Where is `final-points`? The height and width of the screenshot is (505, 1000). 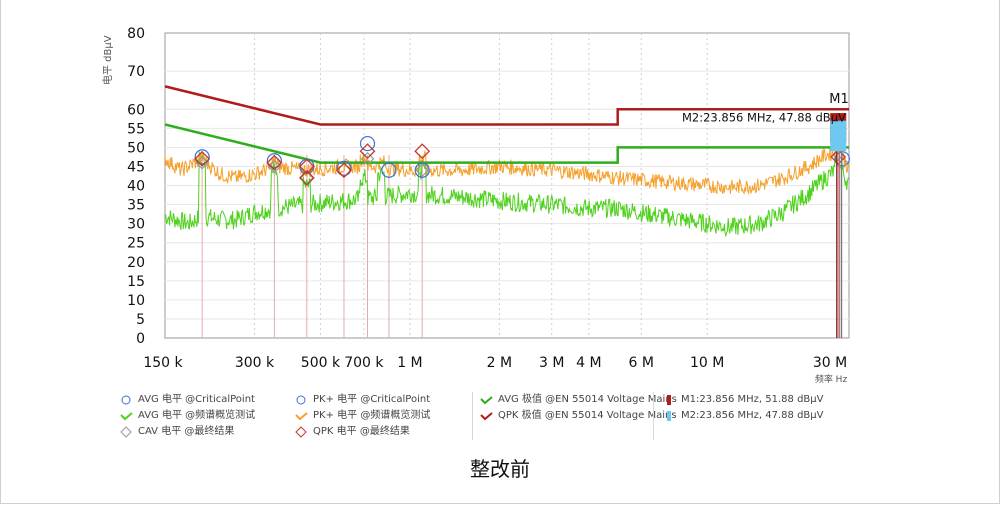 final-points is located at coordinates (522, 153).